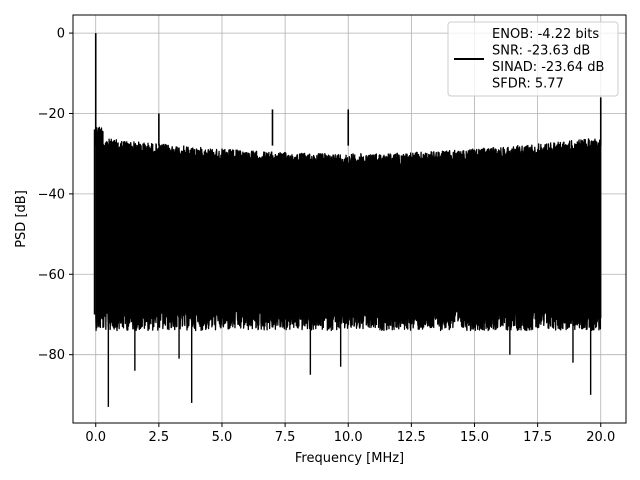 This screenshot has height=480, width=640. I want to click on legend-box, so click(533, 59).